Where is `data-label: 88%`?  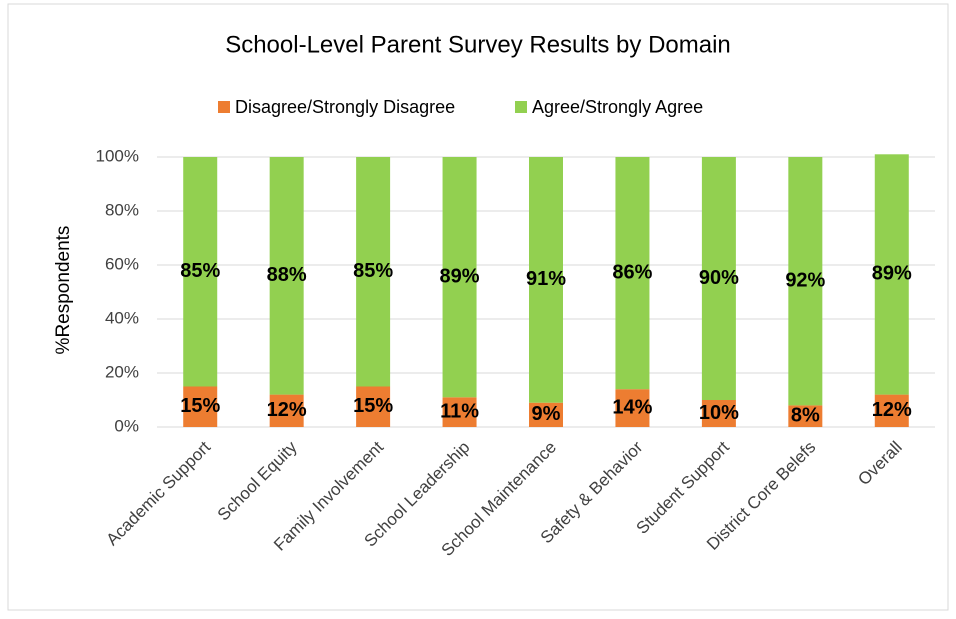
data-label: 88% is located at coordinates (287, 275).